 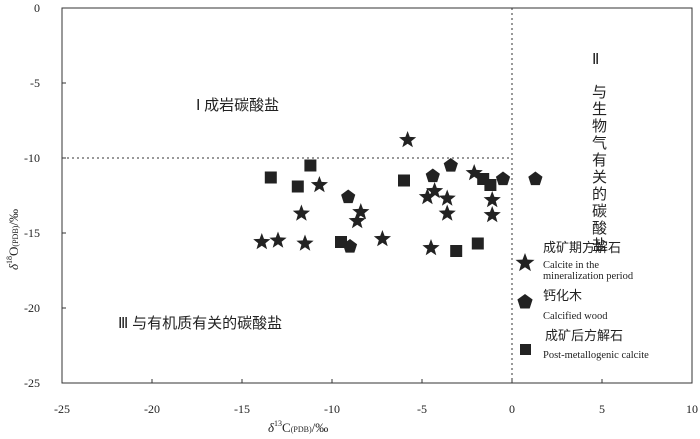 What do you see at coordinates (298, 427) in the screenshot?
I see `x-axis-label: δ13C(PDB)/‰` at bounding box center [298, 427].